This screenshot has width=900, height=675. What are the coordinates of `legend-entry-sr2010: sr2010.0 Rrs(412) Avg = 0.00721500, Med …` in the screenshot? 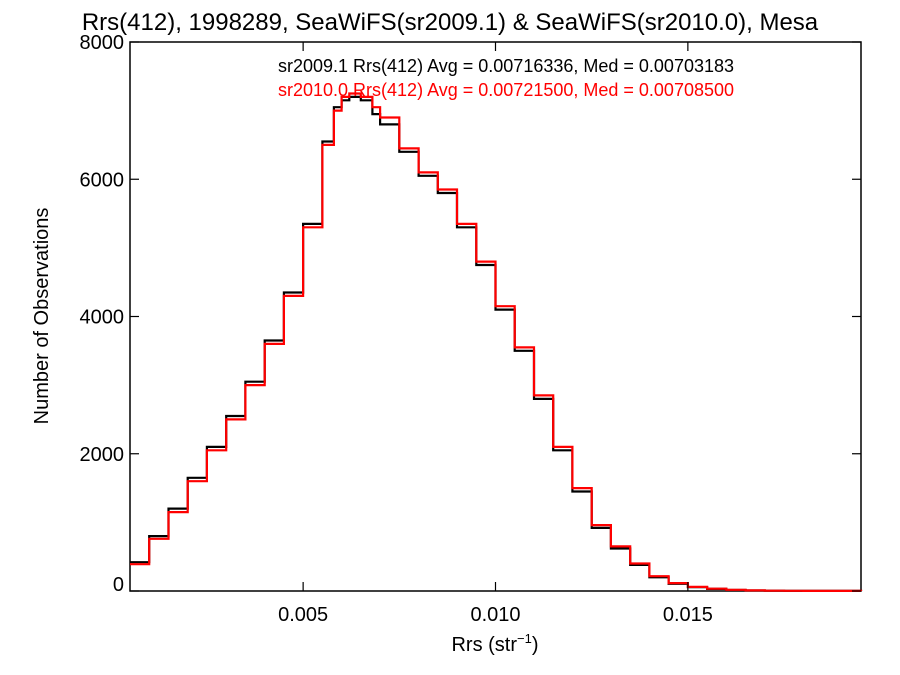 It's located at (506, 90).